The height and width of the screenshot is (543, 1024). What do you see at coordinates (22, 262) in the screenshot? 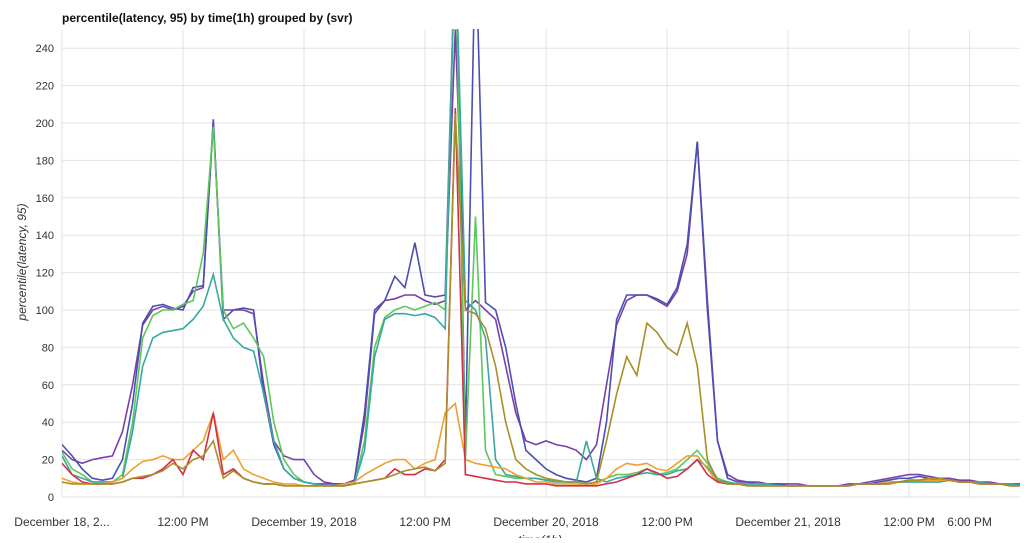
I see `y-axis-label: percentile(latency, 95)` at bounding box center [22, 262].